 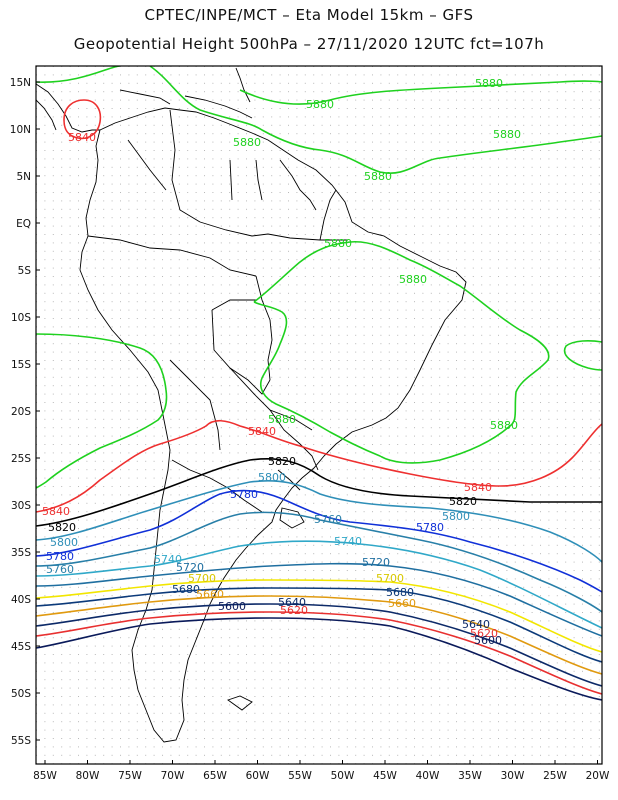 What do you see at coordinates (88, 776) in the screenshot?
I see `lon-tick-label: 80W` at bounding box center [88, 776].